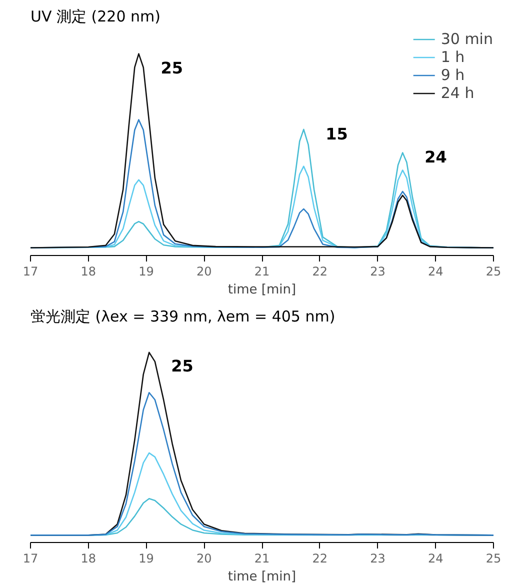 This screenshot has width=523, height=587. What do you see at coordinates (452, 75) in the screenshot?
I see `legend-label: 9 h` at bounding box center [452, 75].